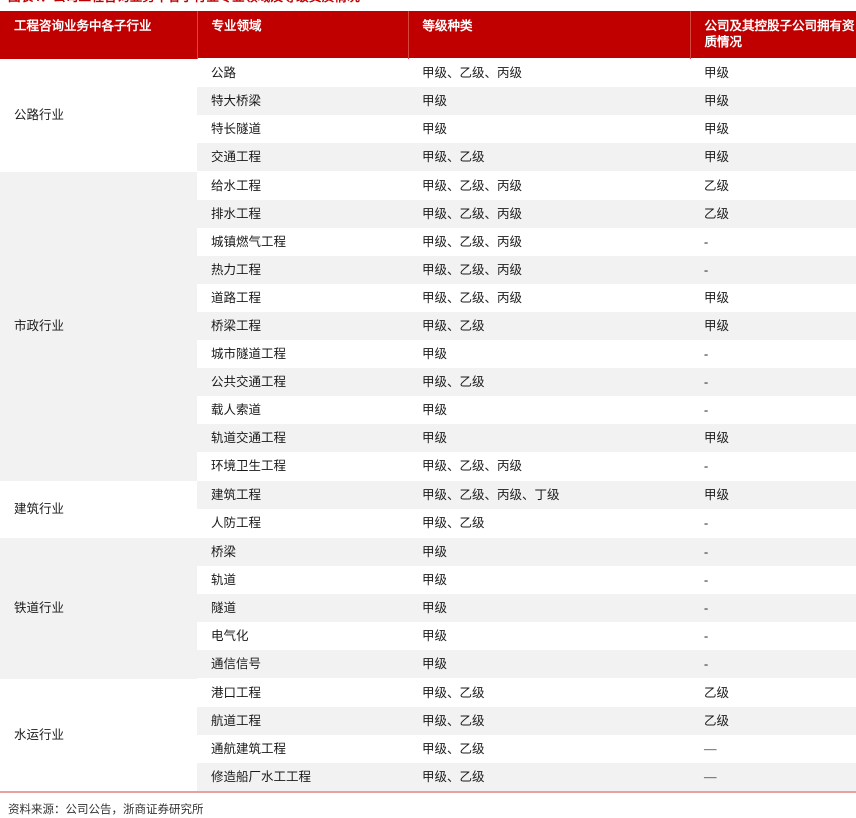 The width and height of the screenshot is (856, 818). What do you see at coordinates (302, 382) in the screenshot?
I see `cell-field: 公共交通工程` at bounding box center [302, 382].